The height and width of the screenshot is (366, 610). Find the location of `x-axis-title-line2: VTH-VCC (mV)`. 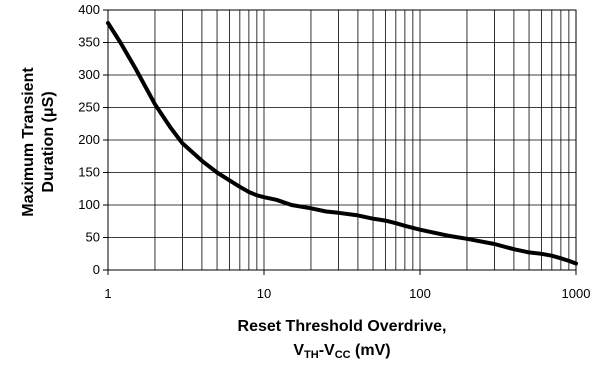

x-axis-title-line2: VTH-VCC (mV) is located at coordinates (341, 351).